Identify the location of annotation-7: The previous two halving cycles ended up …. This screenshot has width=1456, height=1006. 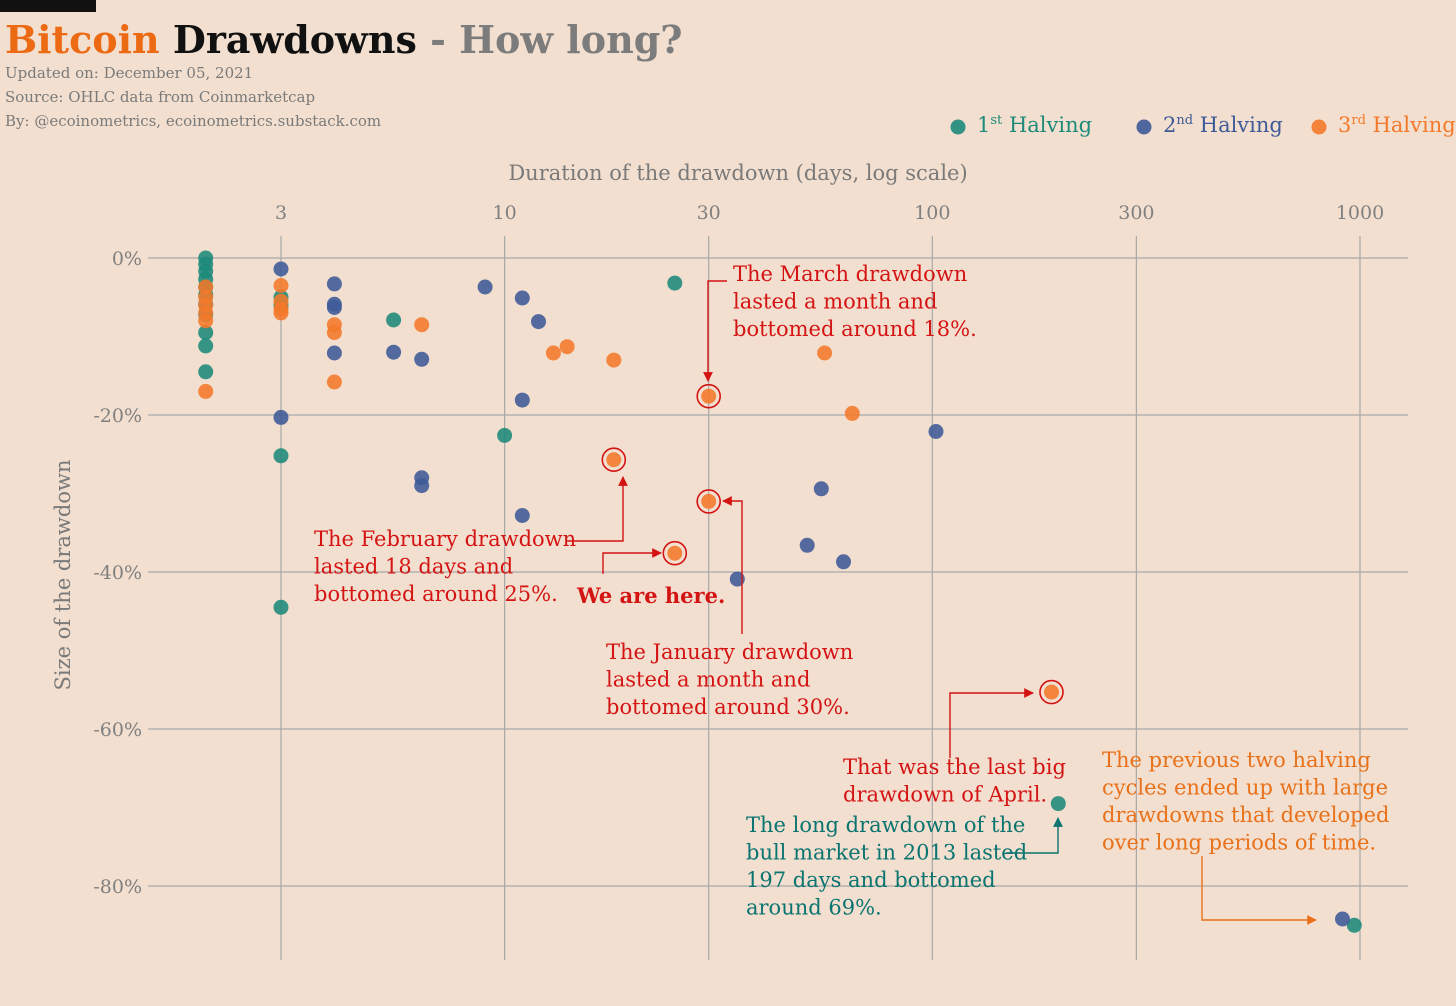
(1245, 801).